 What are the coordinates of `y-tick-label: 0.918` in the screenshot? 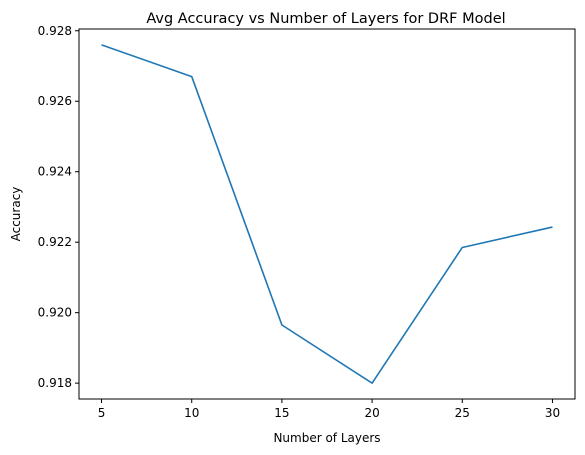 It's located at (55, 383).